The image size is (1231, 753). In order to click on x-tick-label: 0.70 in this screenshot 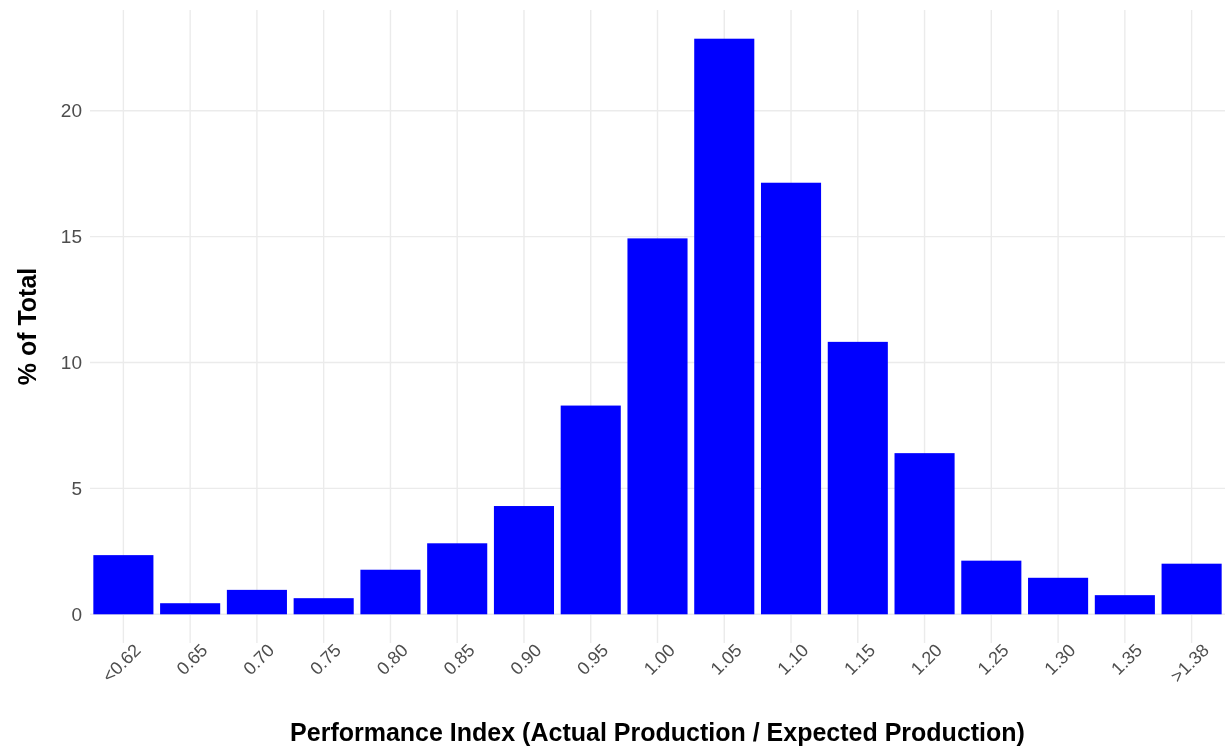, I will do `click(259, 659)`.